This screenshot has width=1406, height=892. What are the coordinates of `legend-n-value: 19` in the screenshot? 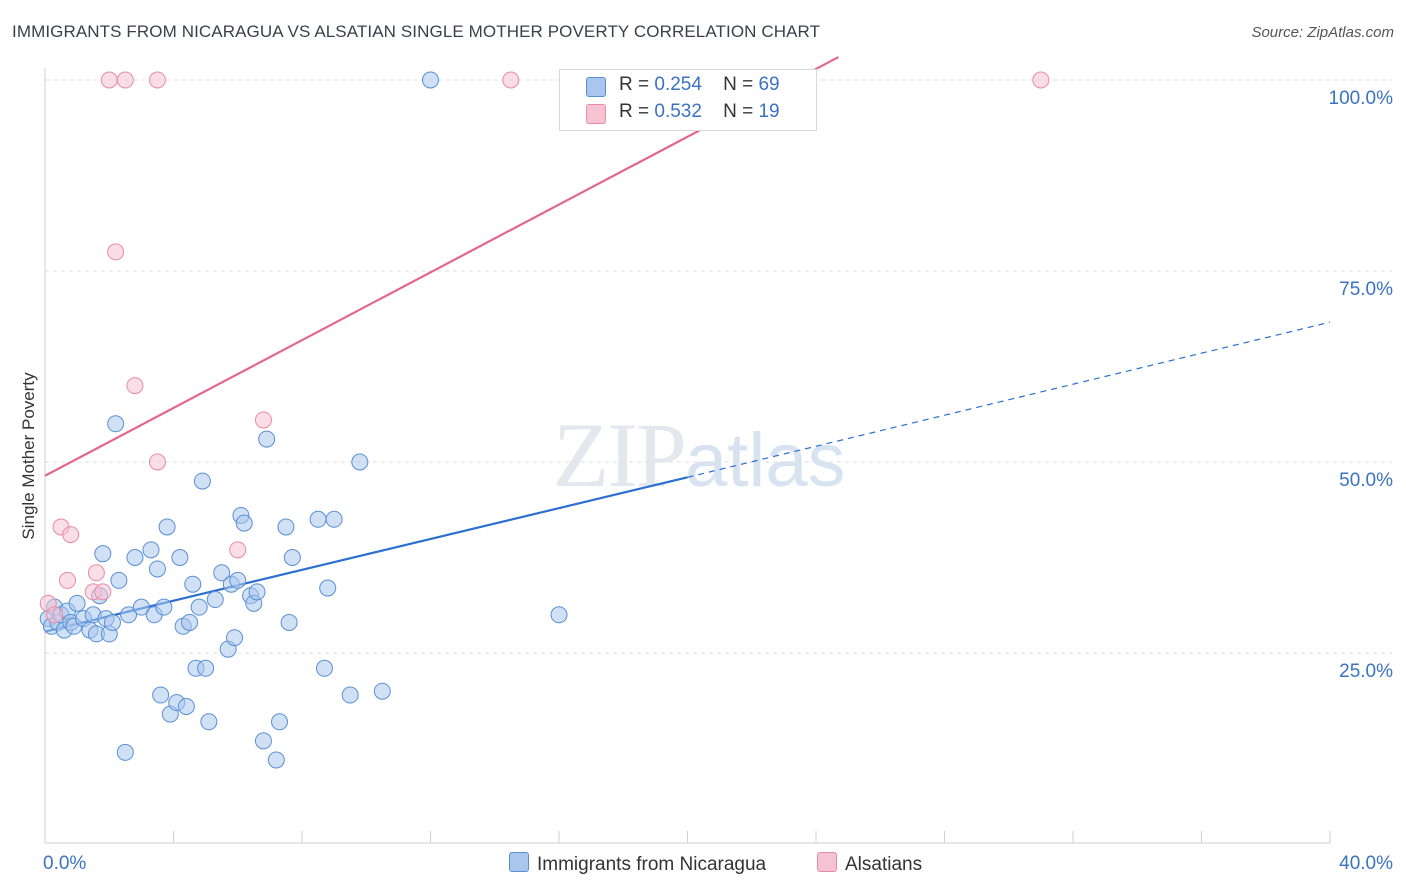 It's located at (769, 111).